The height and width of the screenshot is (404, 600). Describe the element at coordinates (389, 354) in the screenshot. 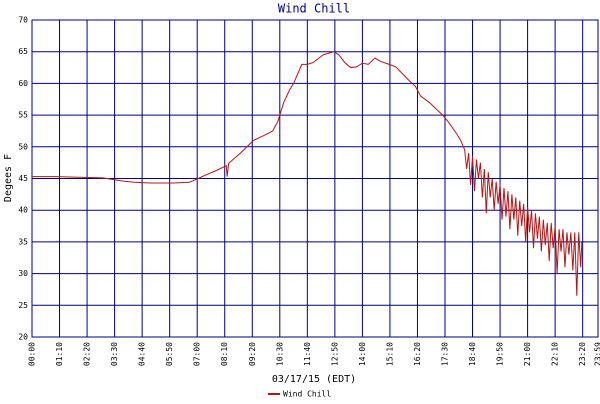

I see `x-tick-label: 15:10` at that location.